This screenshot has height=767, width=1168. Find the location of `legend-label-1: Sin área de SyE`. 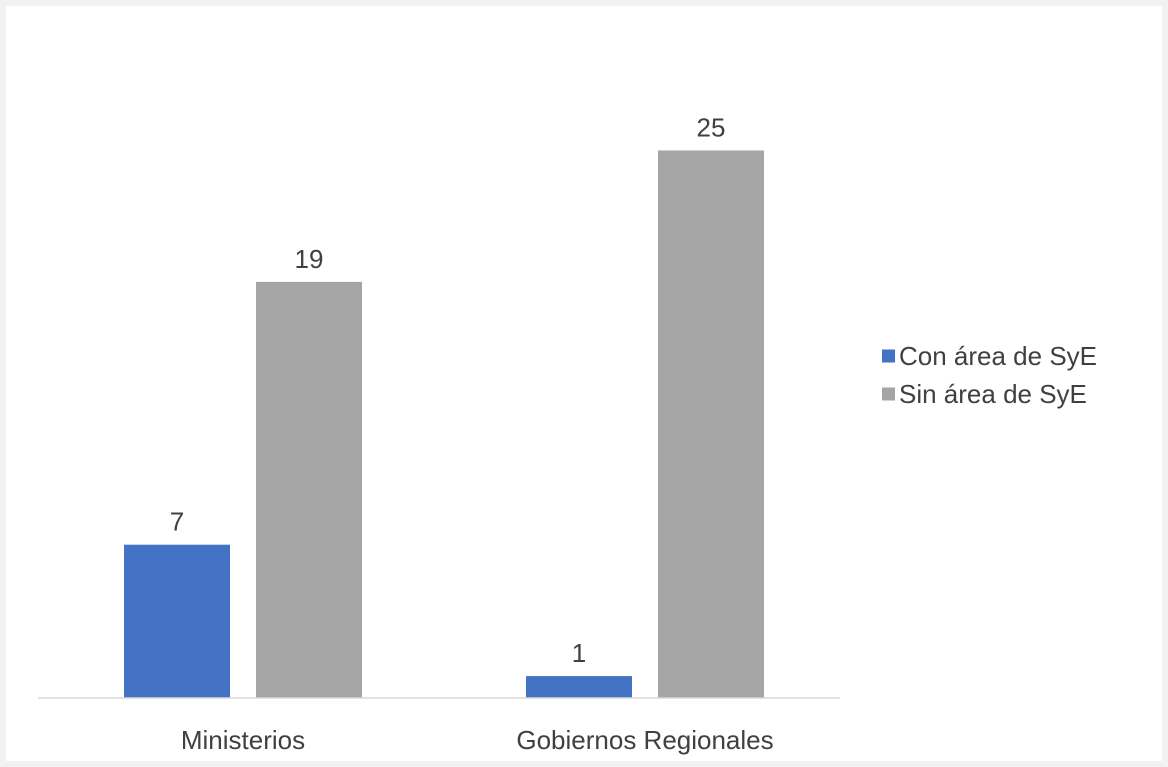

legend-label-1: Sin área de SyE is located at coordinates (993, 394).